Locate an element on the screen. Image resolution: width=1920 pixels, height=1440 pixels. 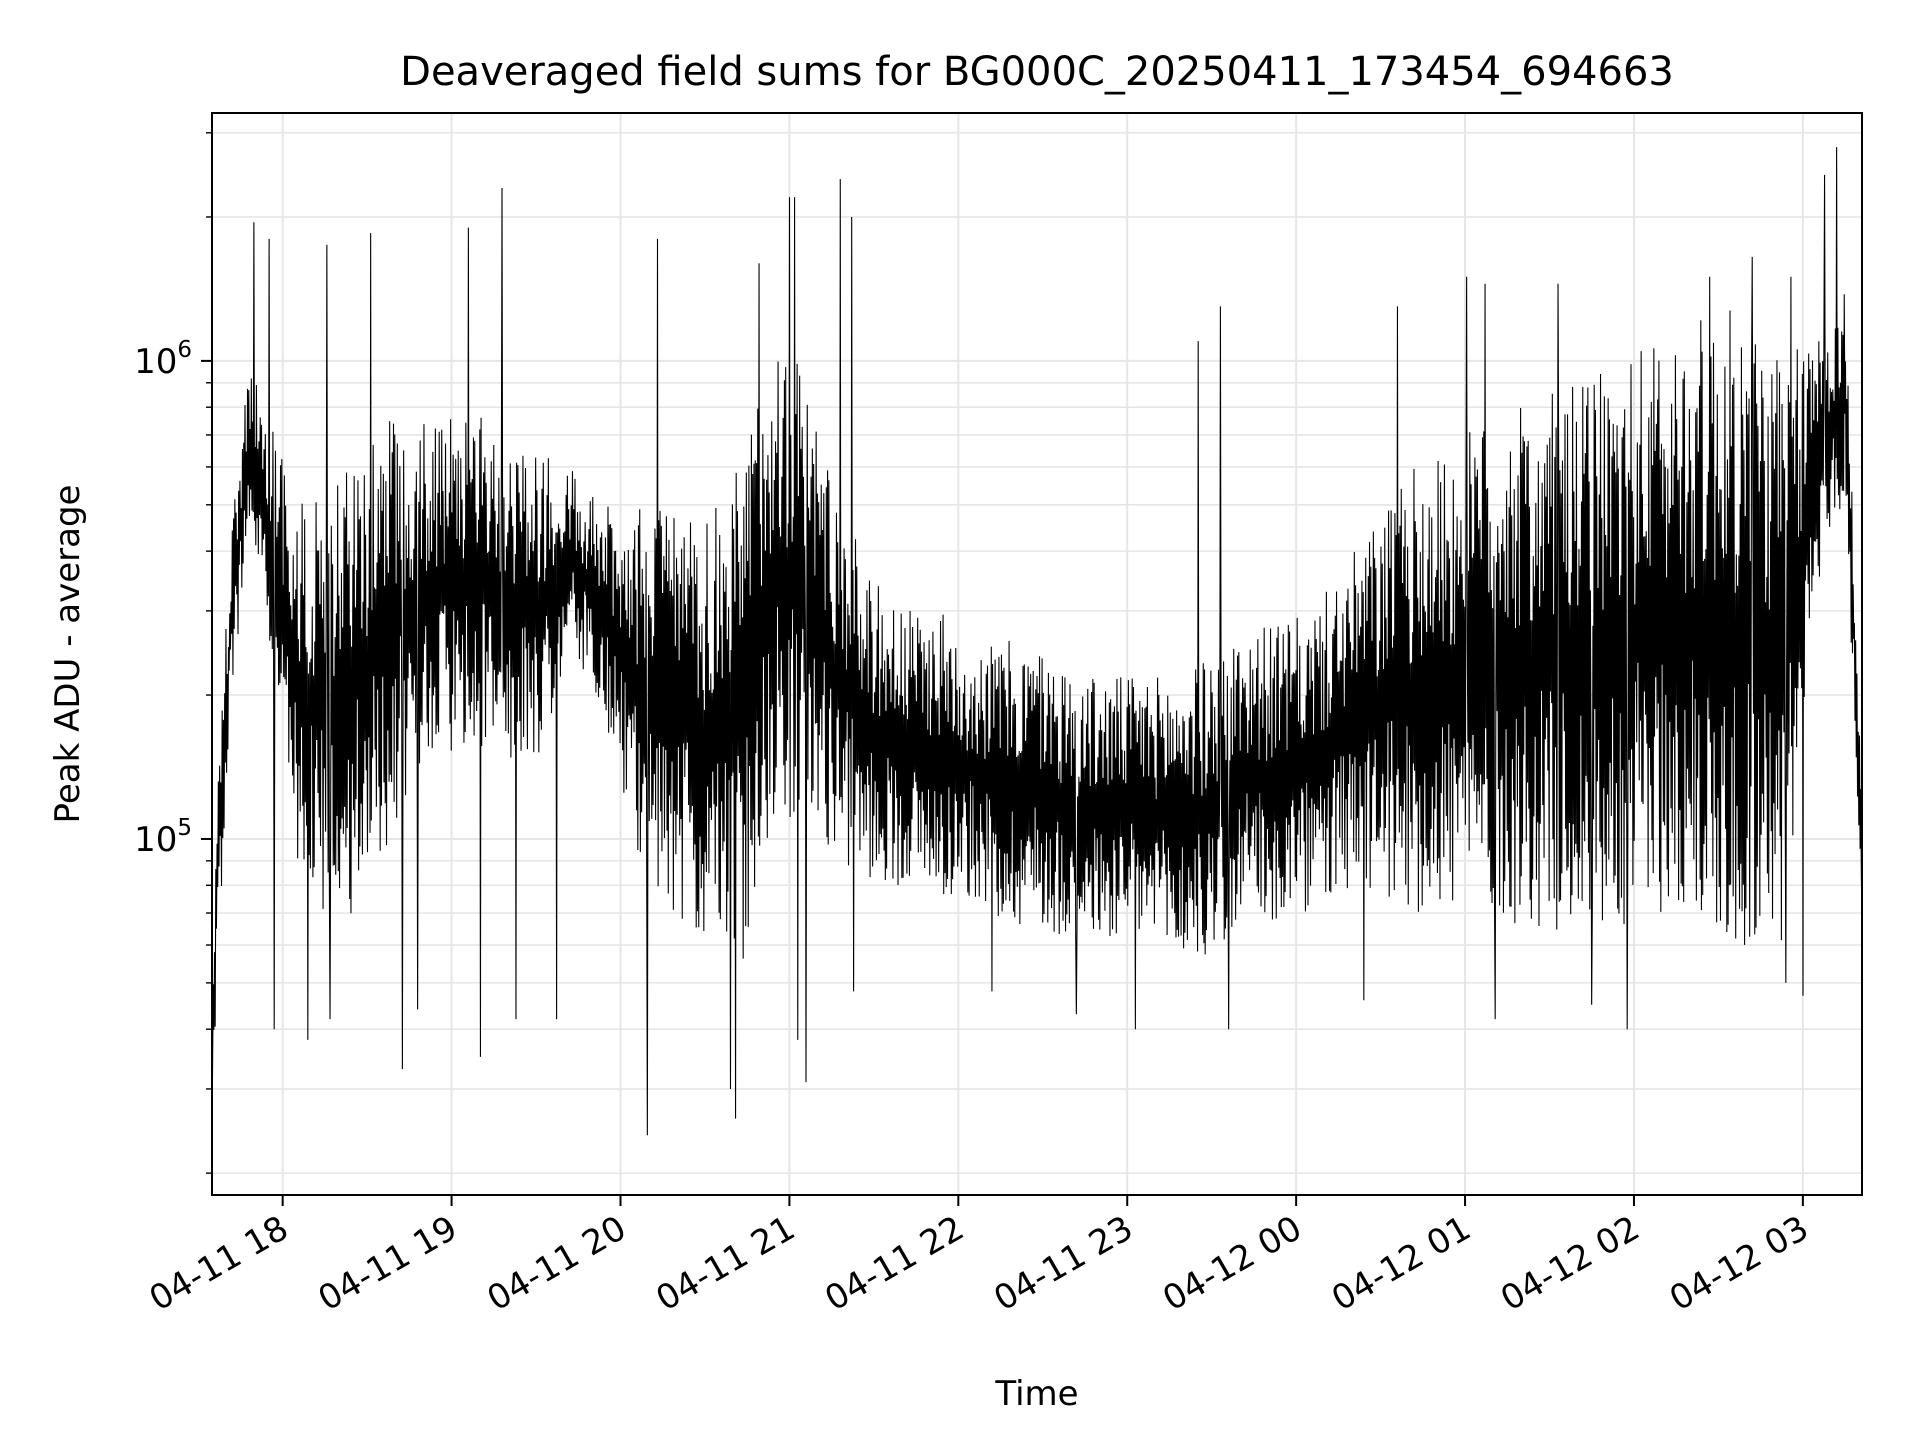
x-tick-label: 04-11 21 is located at coordinates (726, 1263).